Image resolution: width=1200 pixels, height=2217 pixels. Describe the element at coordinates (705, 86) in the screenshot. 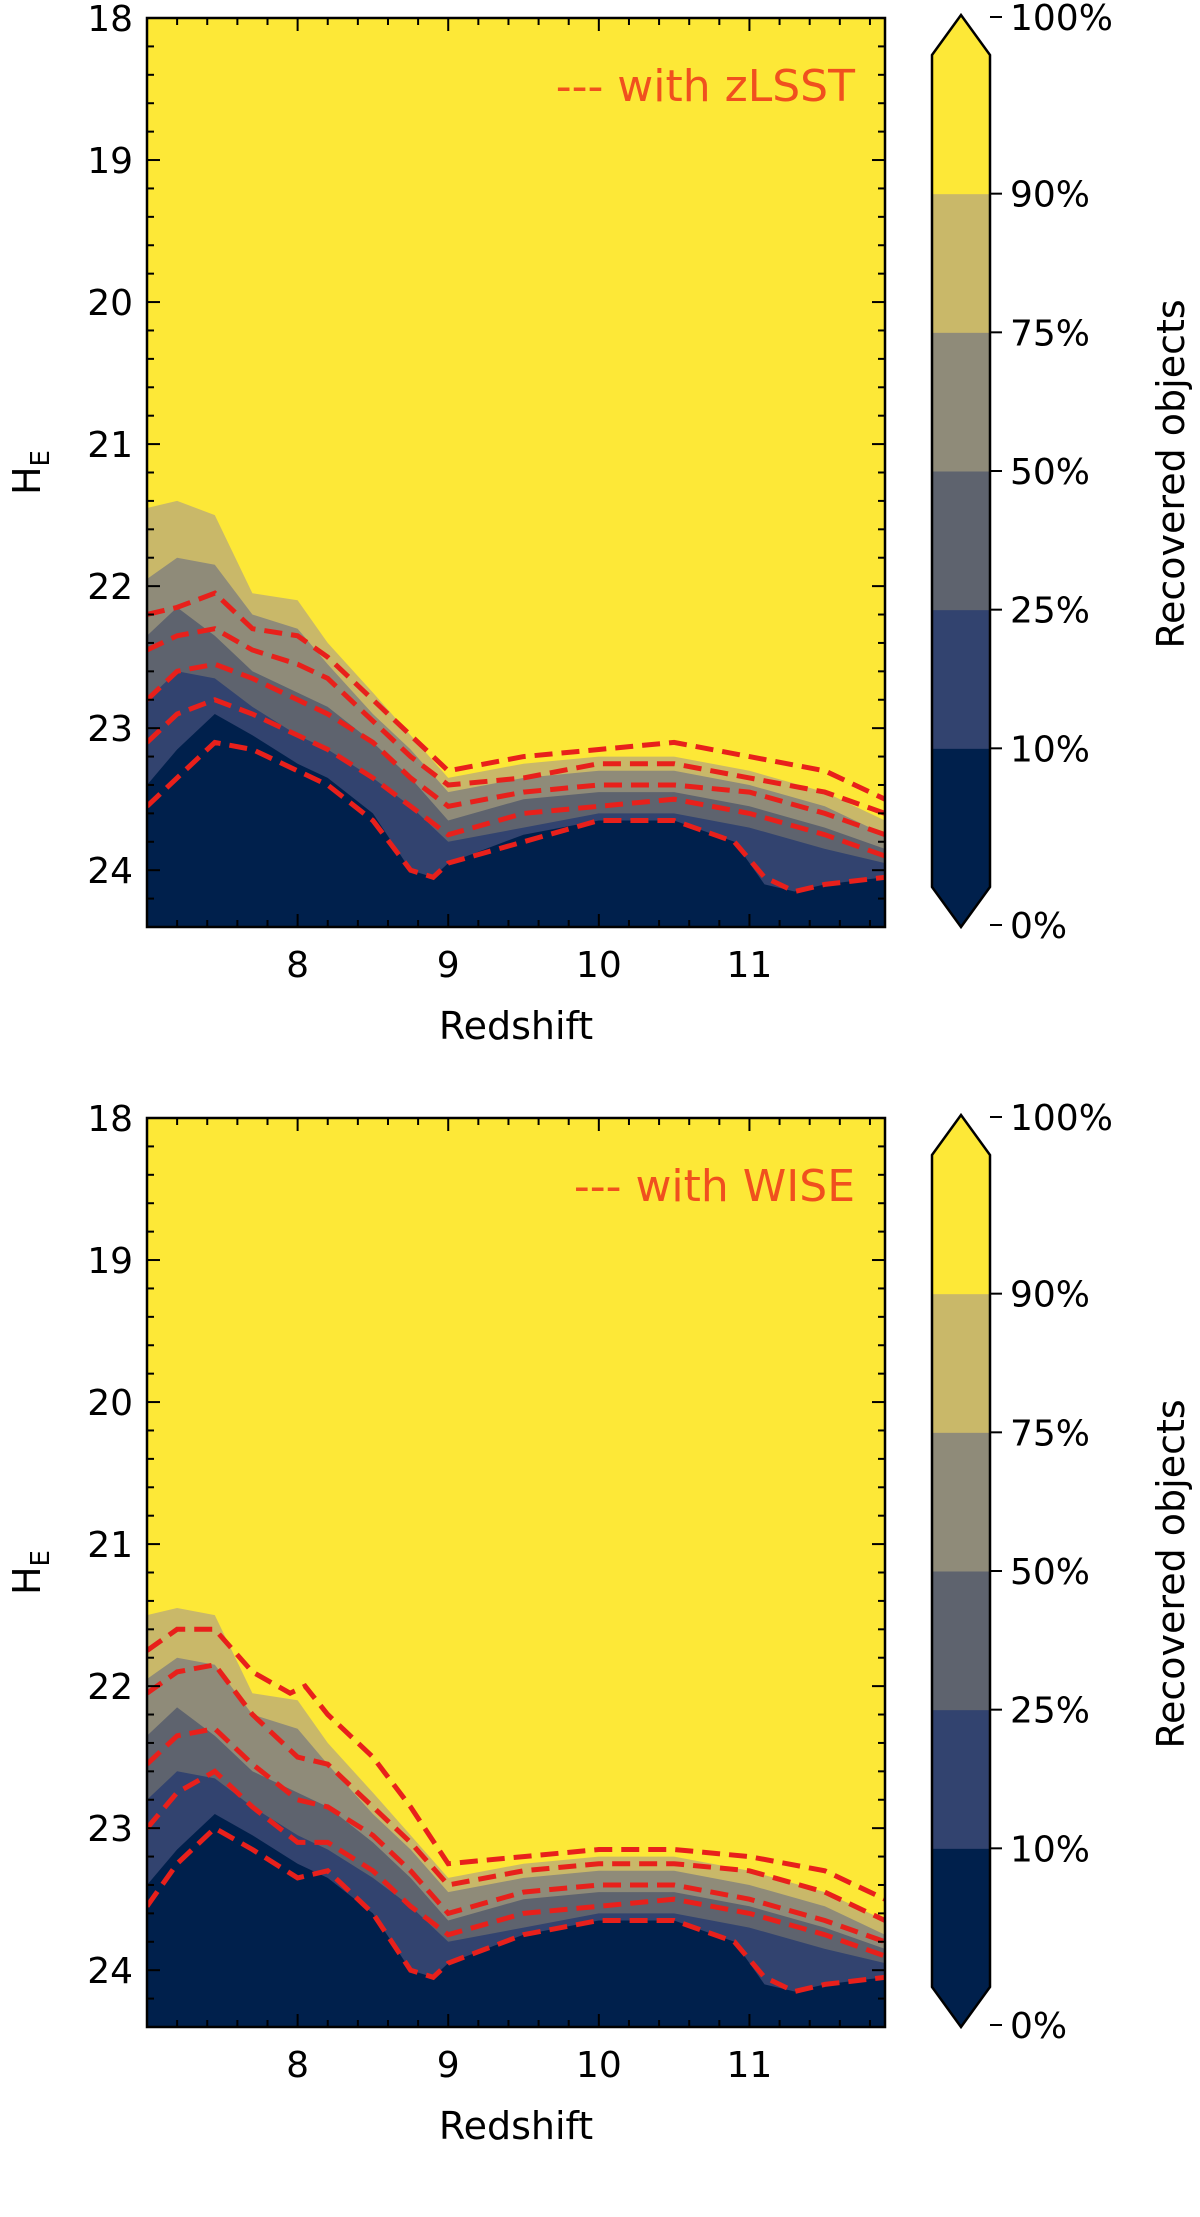

I see `legend-label: --- with zLSST` at that location.